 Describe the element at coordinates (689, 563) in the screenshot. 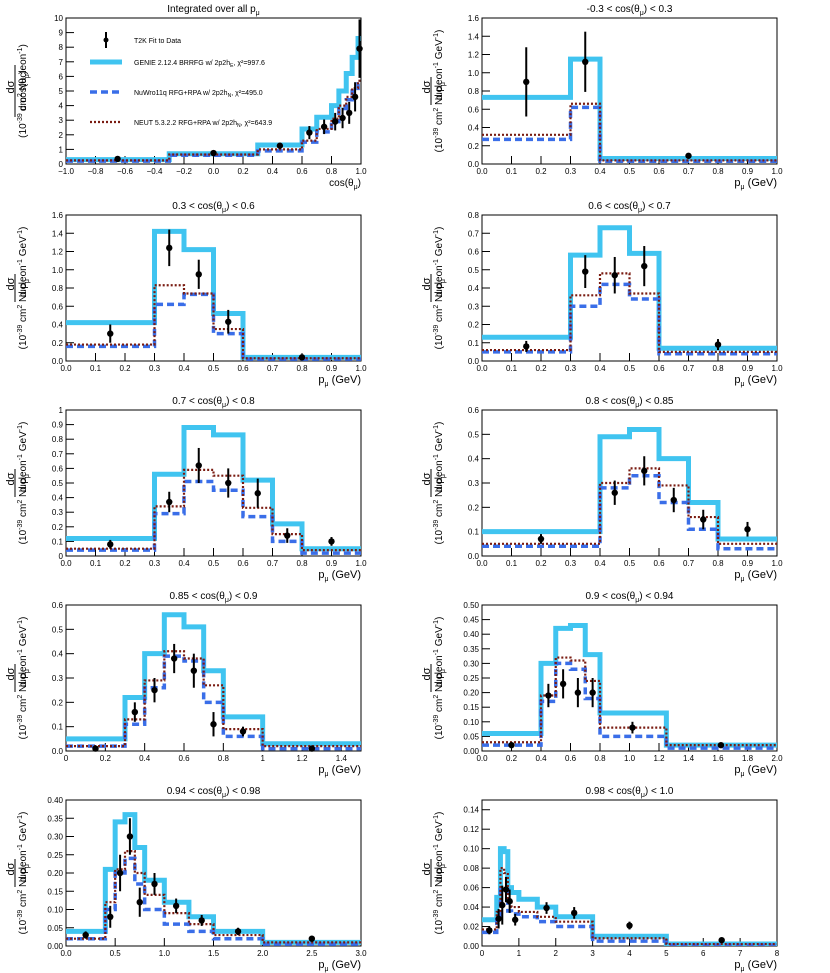

I see `x-tick-label: 0.7` at that location.